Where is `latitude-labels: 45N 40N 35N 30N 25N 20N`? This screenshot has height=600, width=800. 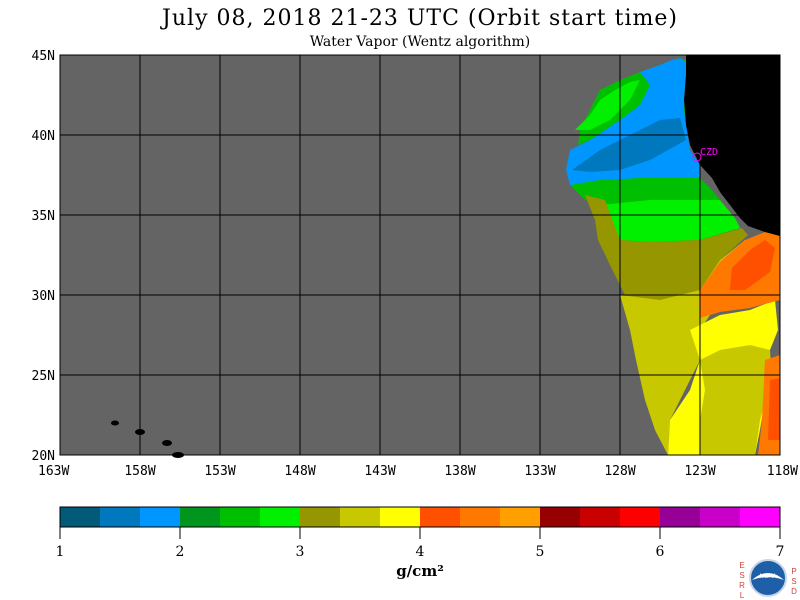 latitude-labels: 45N 40N 35N 30N 25N 20N is located at coordinates (43, 256).